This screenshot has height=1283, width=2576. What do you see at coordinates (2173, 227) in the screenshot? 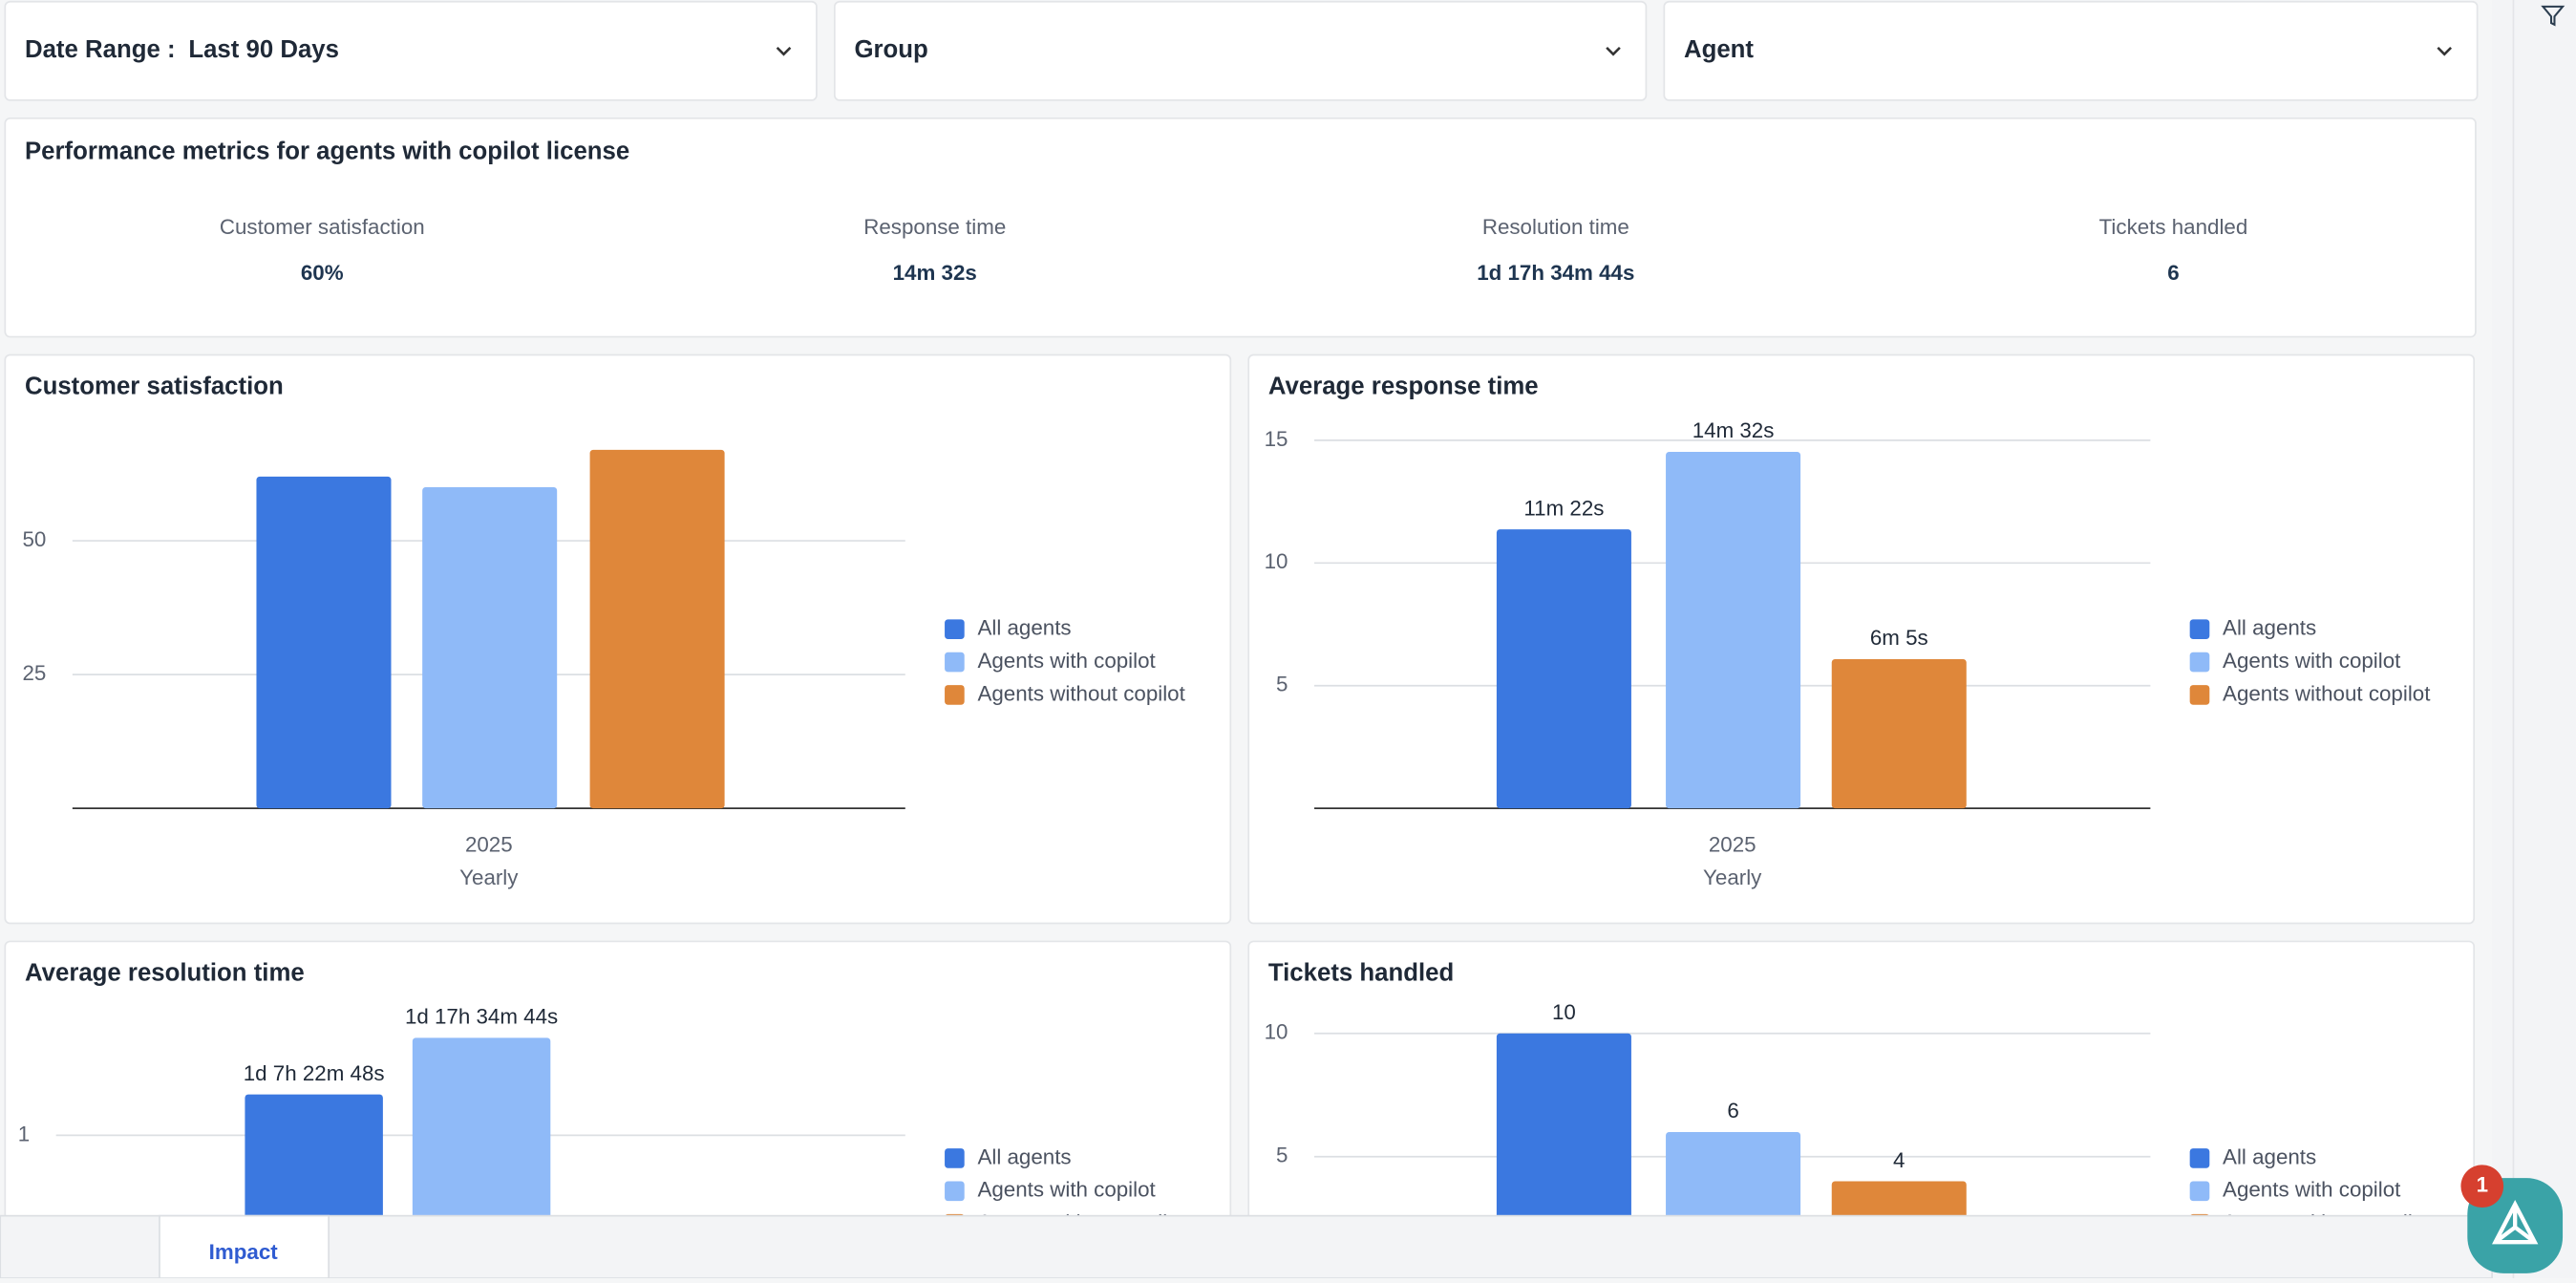
I see `metric-label: Tickets handled` at bounding box center [2173, 227].